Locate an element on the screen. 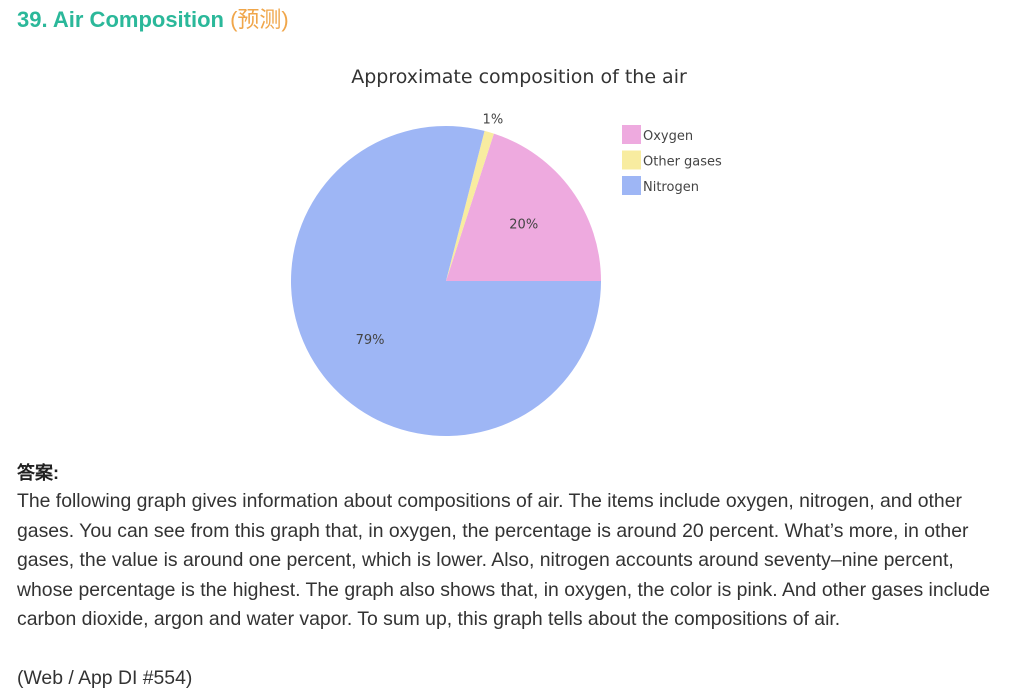  pie-slices is located at coordinates (446, 281).